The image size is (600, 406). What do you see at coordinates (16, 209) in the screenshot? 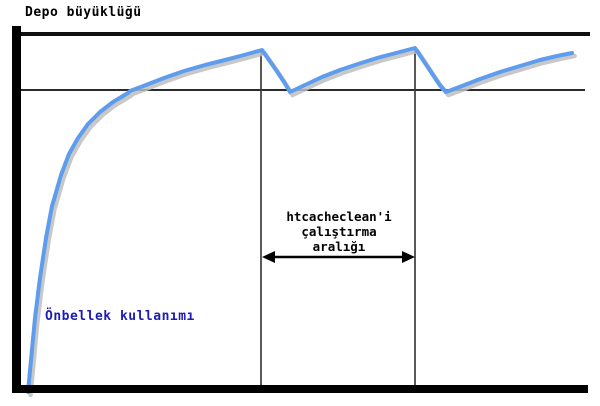
I see `y-axis` at bounding box center [16, 209].